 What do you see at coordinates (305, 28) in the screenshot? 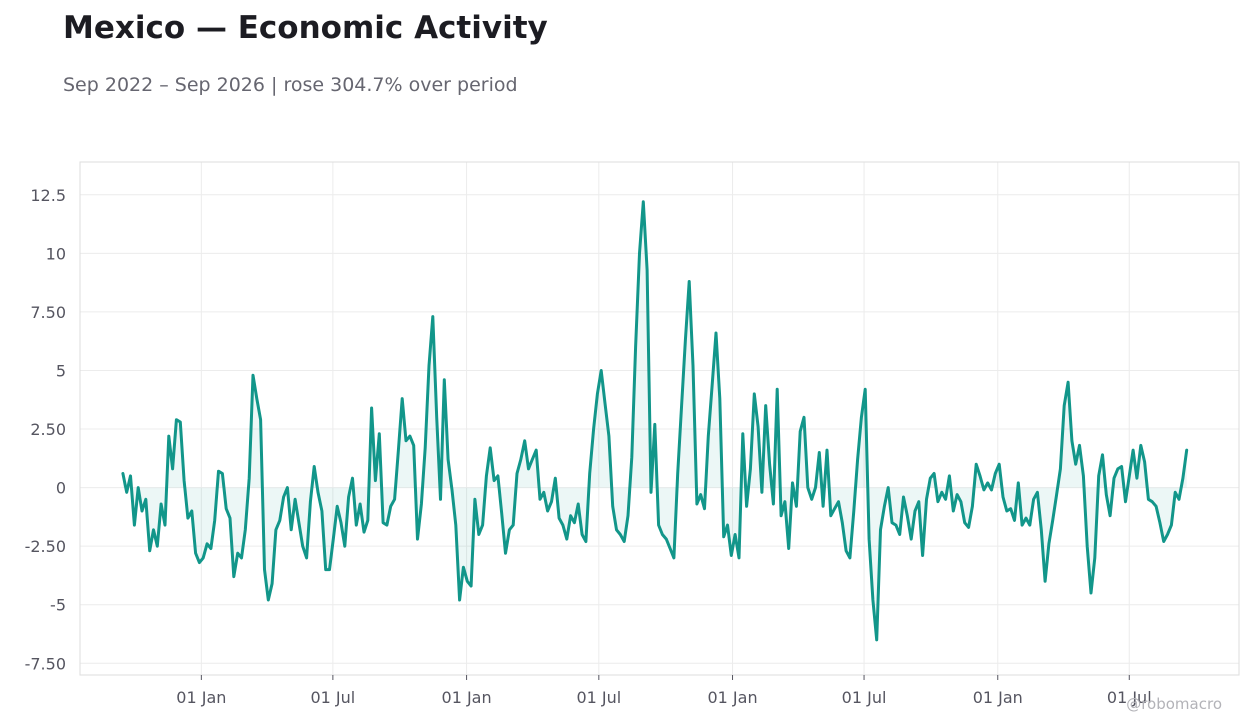
I see `page-title: Mexico — Economic Activity` at bounding box center [305, 28].